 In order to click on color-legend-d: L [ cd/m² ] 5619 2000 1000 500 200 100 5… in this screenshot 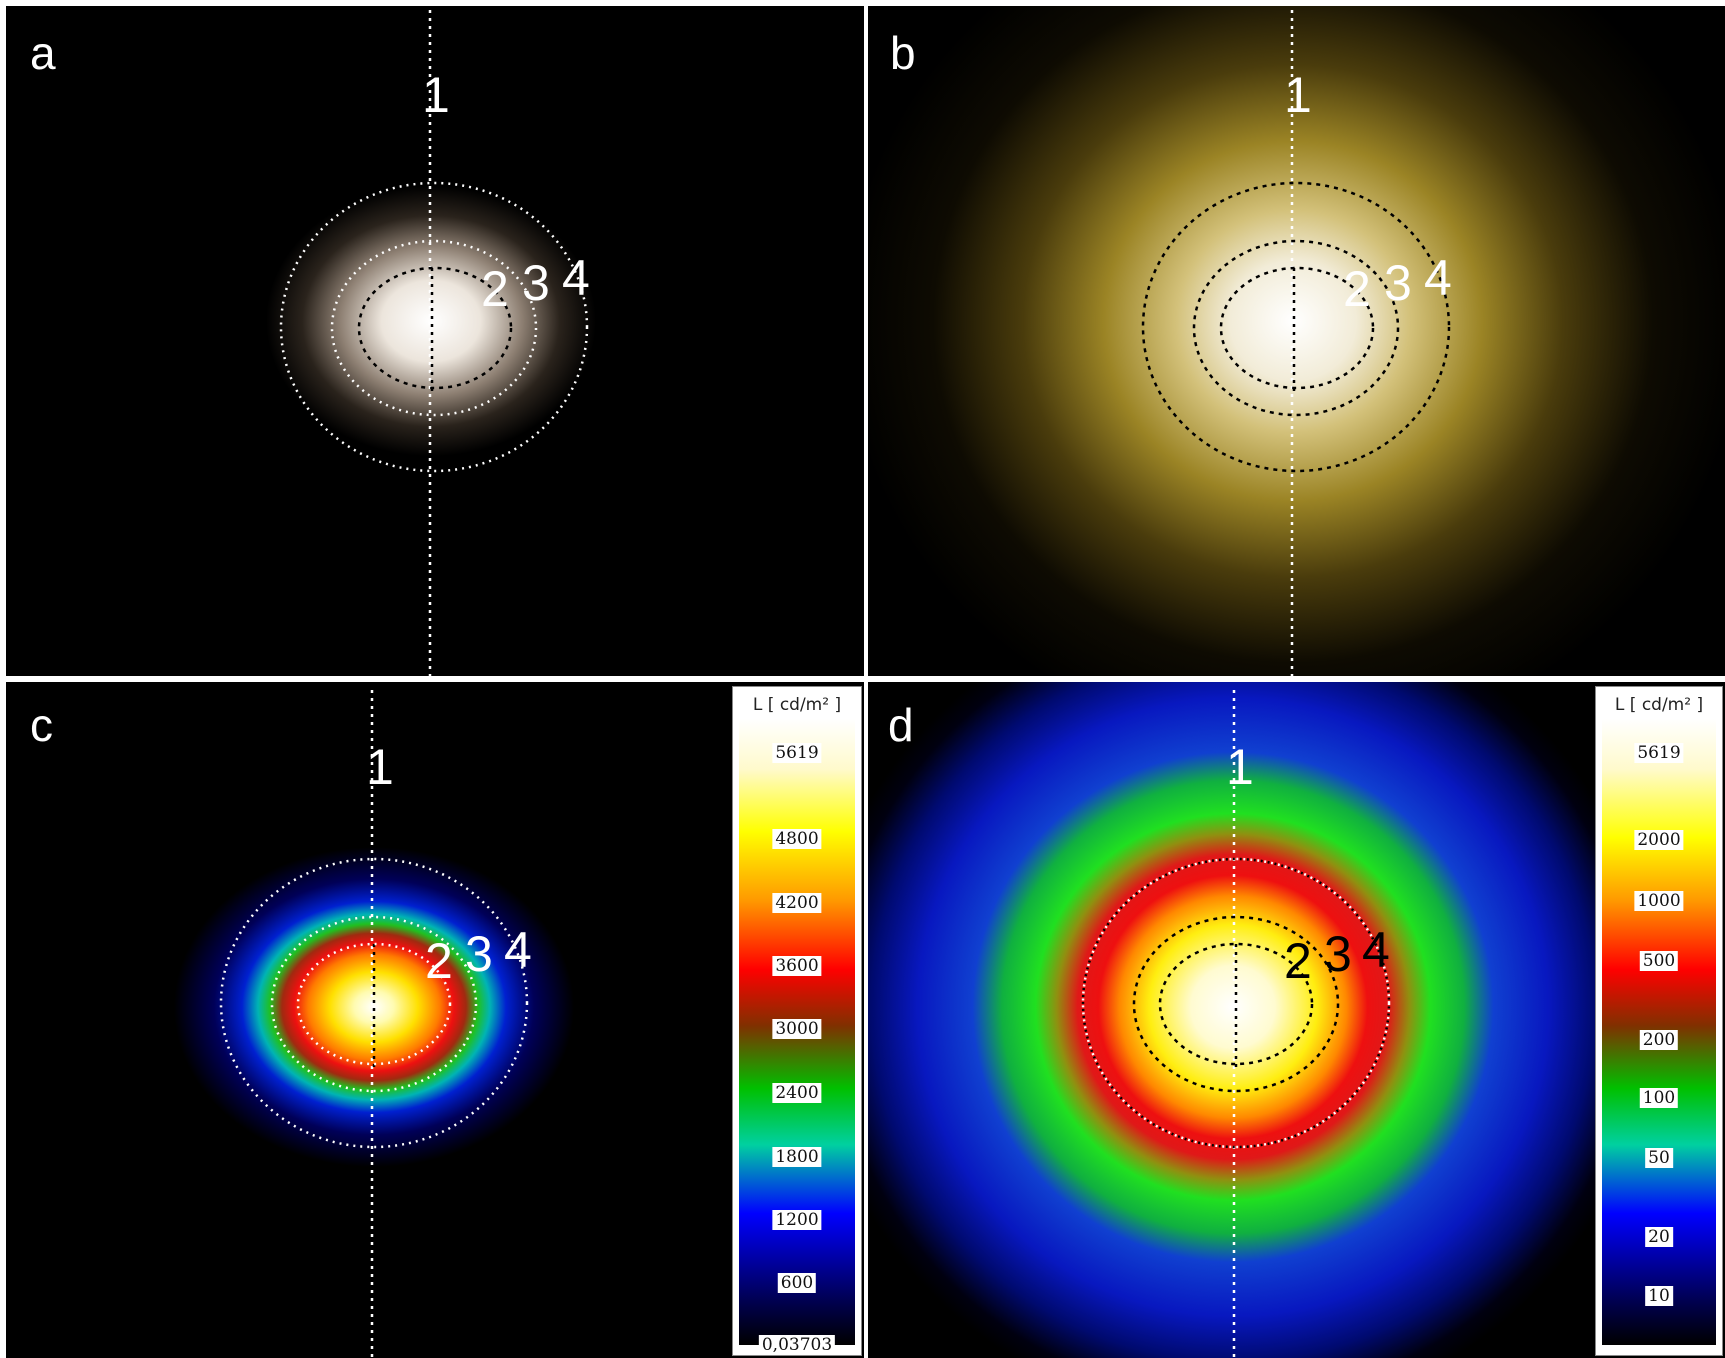, I will do `click(1659, 1021)`.